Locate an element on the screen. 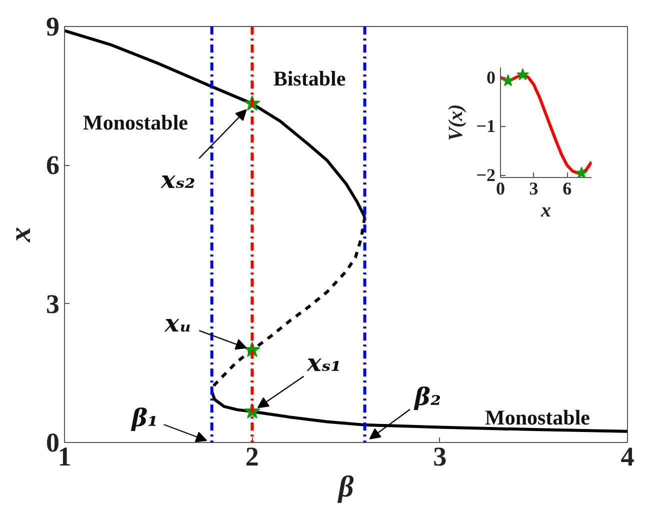  x-axis-title: β is located at coordinates (345, 487).